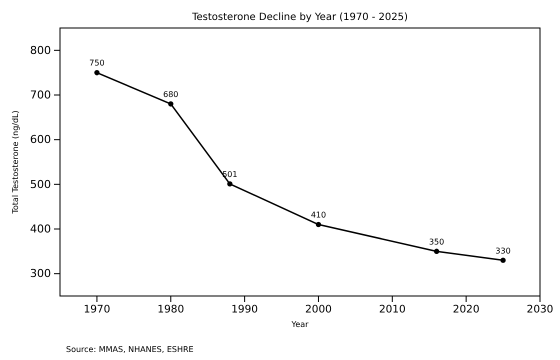  What do you see at coordinates (40, 95) in the screenshot?
I see `y-tick-label: 700` at bounding box center [40, 95].